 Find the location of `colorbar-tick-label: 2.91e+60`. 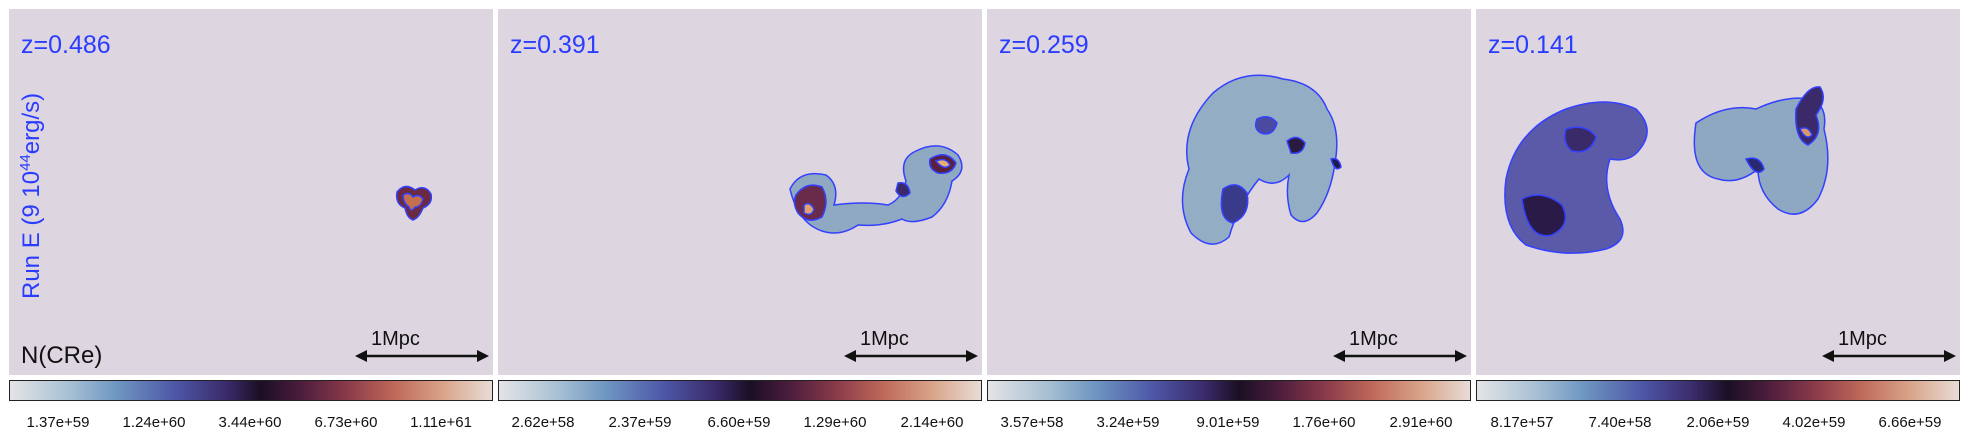

colorbar-tick-label: 2.91e+60 is located at coordinates (1421, 422).